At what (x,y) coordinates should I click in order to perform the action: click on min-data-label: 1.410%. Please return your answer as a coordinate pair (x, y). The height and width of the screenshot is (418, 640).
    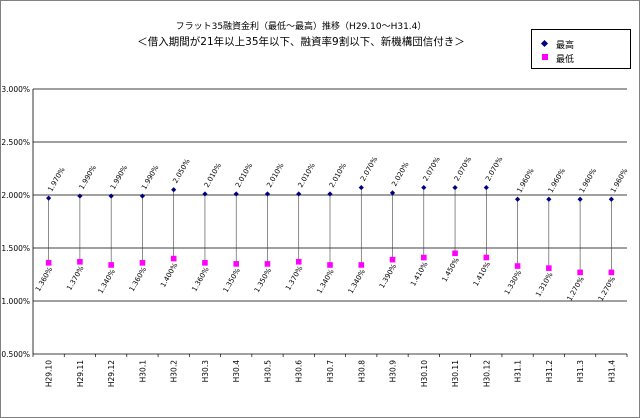
    Looking at the image, I should click on (482, 273).